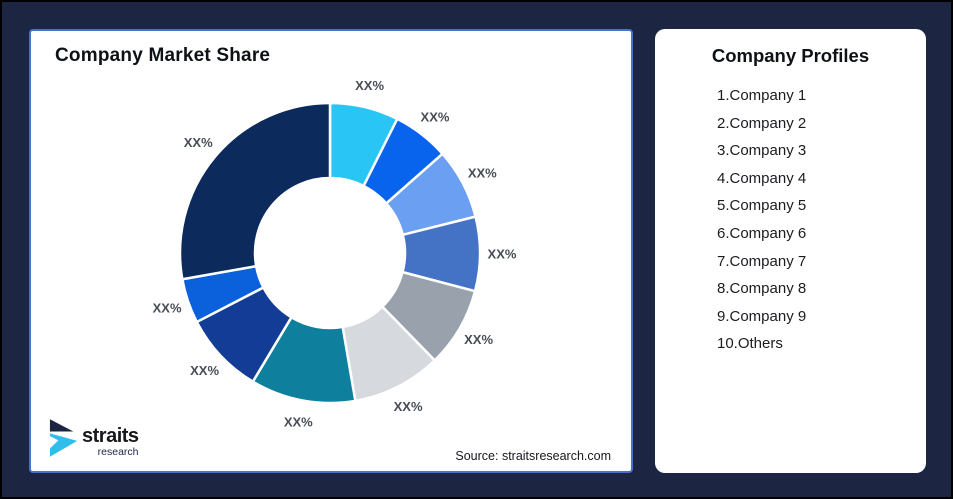  I want to click on source-text: Source: straitsresearch.com, so click(533, 456).